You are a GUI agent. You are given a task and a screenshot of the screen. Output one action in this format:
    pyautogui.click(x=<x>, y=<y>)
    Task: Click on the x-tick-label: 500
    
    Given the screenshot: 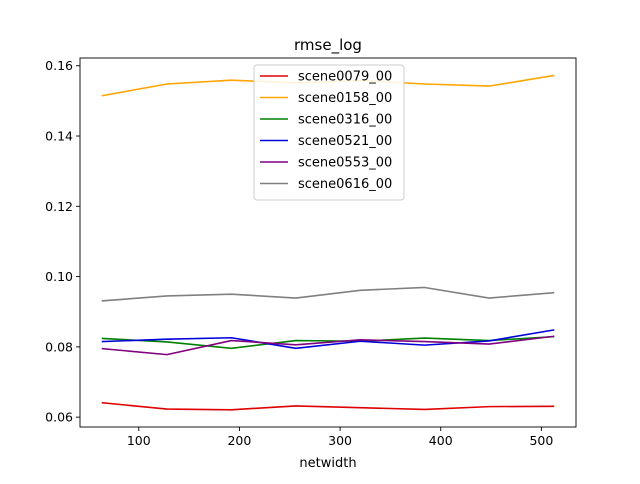 What is the action you would take?
    pyautogui.click(x=541, y=440)
    